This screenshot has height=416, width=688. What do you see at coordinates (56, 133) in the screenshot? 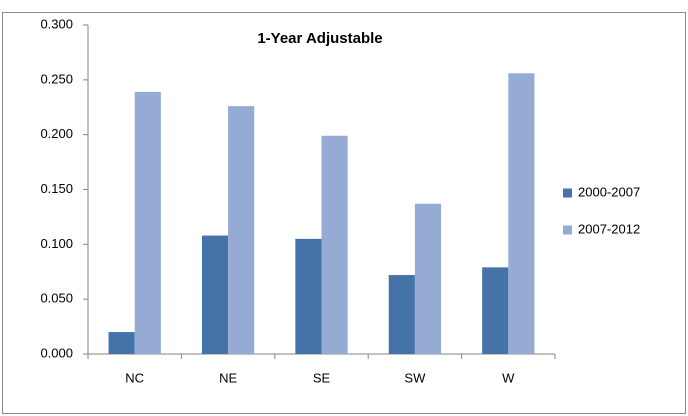
I see `y-tick-label: 0.200` at bounding box center [56, 133].